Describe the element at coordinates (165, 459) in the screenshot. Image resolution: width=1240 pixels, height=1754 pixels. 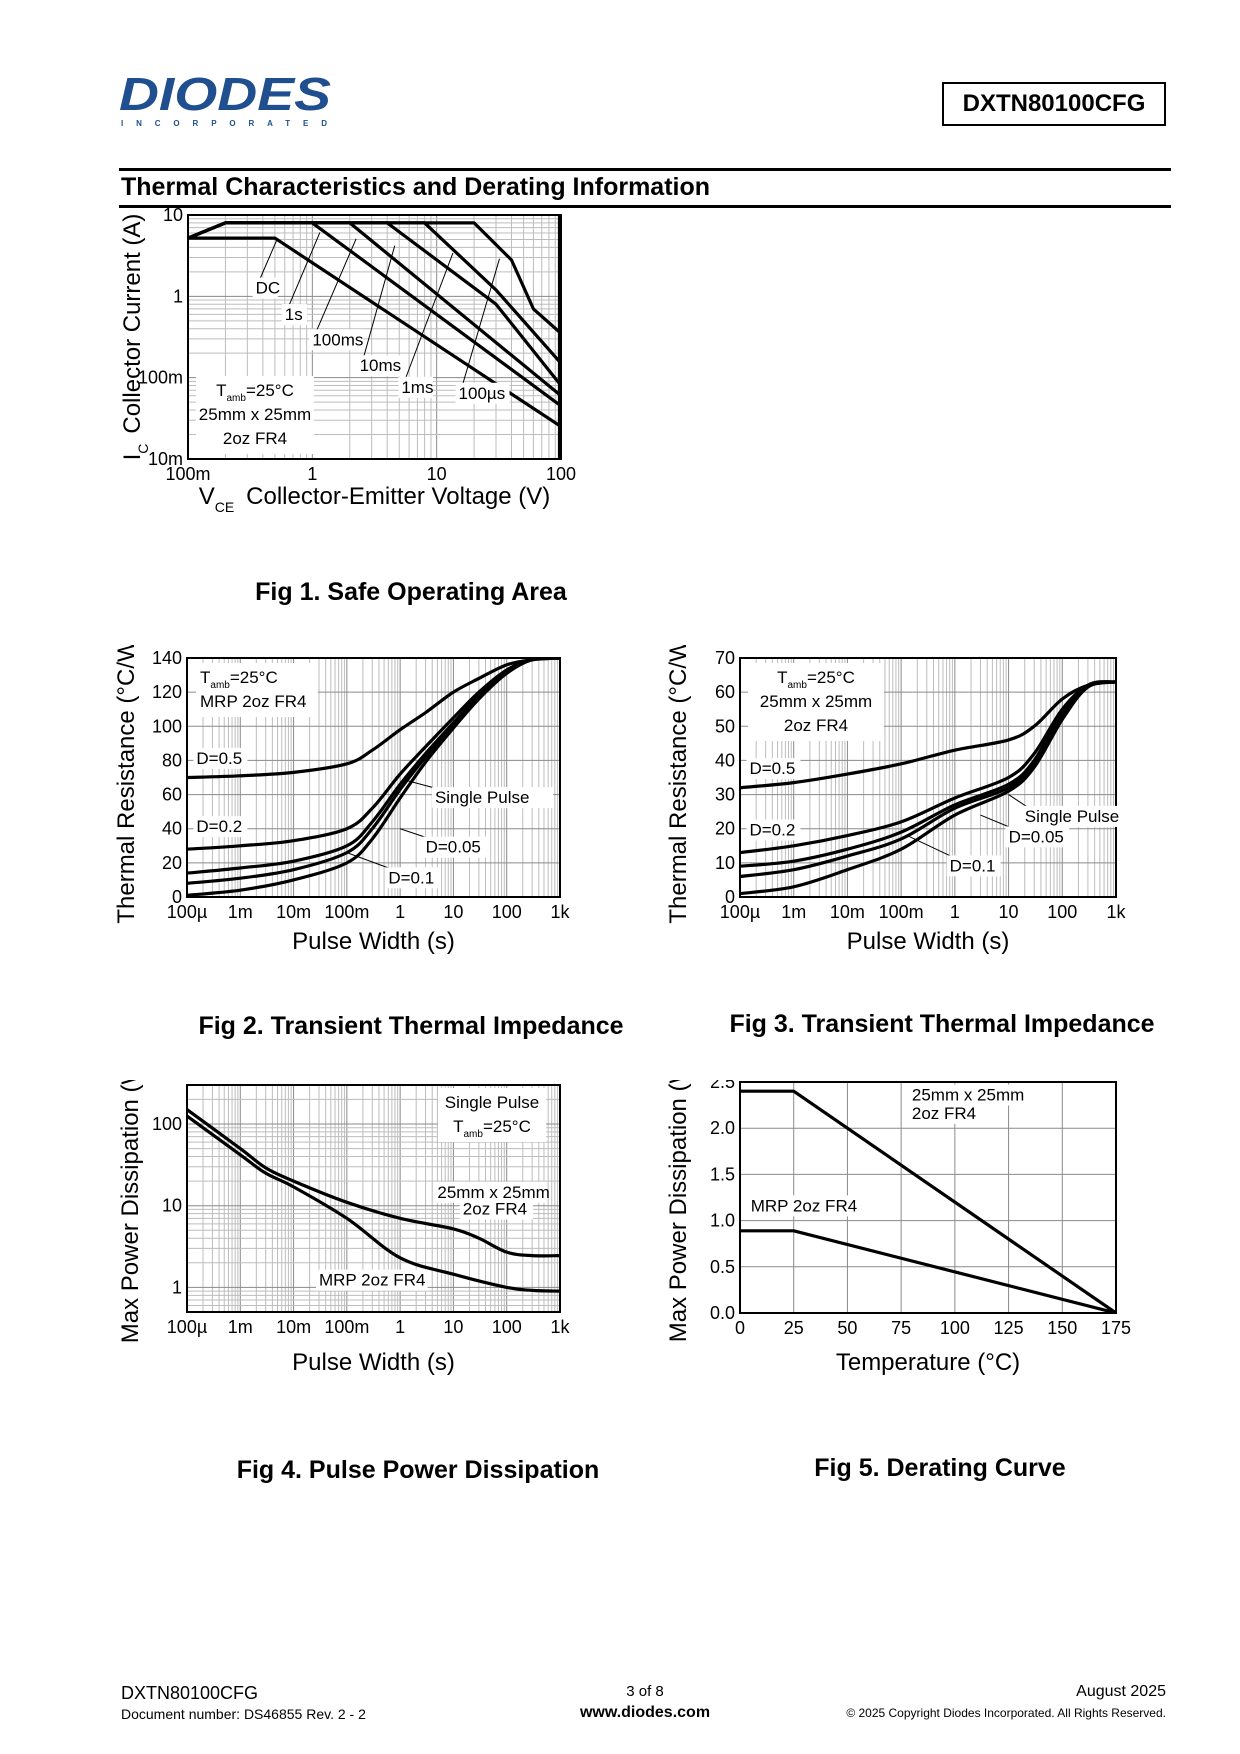
I see `y-tick-label: 10m` at that location.